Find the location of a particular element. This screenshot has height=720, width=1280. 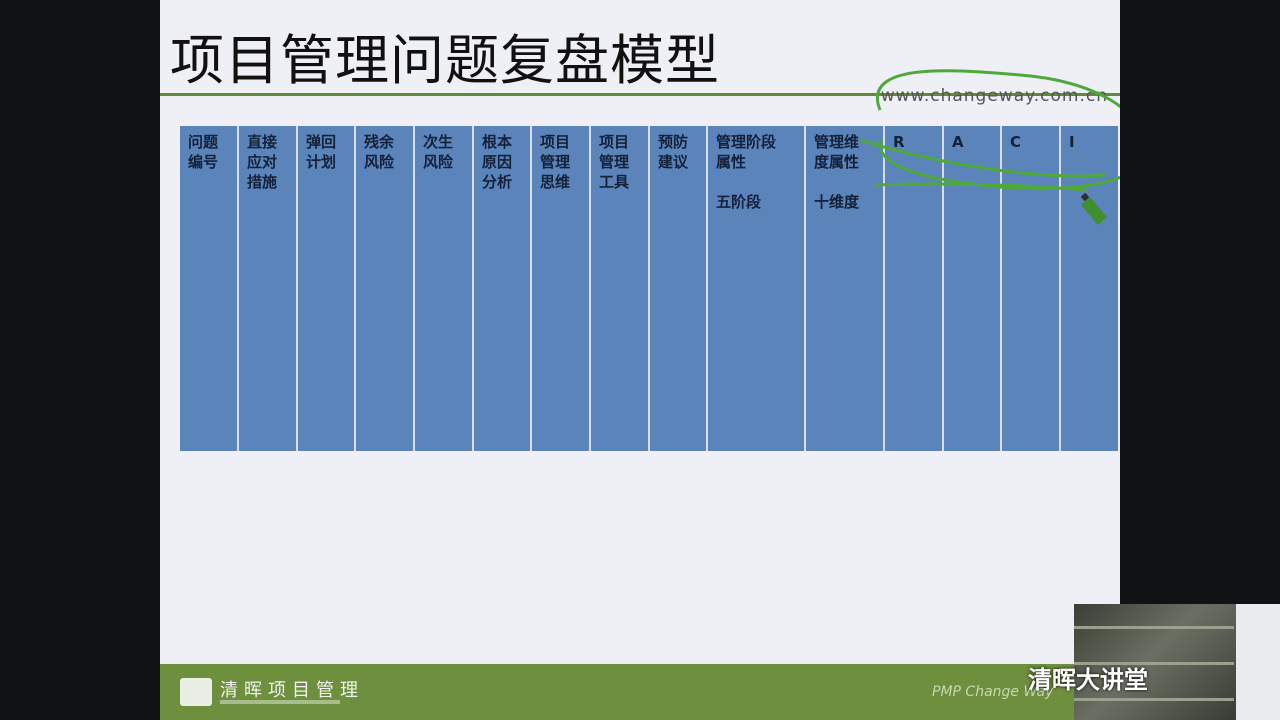

column-sublabel: 五阶段 is located at coordinates (739, 202).